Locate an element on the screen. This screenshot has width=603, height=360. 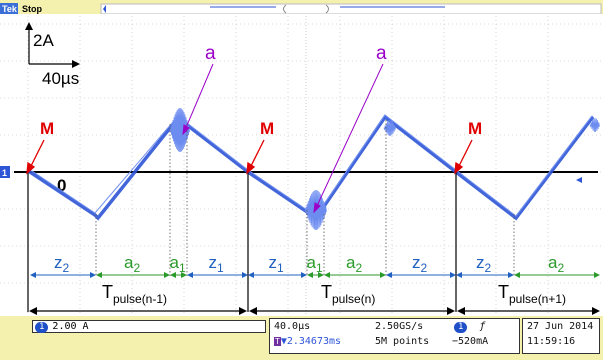
channel-1-ground-marker is located at coordinates (5, 172).